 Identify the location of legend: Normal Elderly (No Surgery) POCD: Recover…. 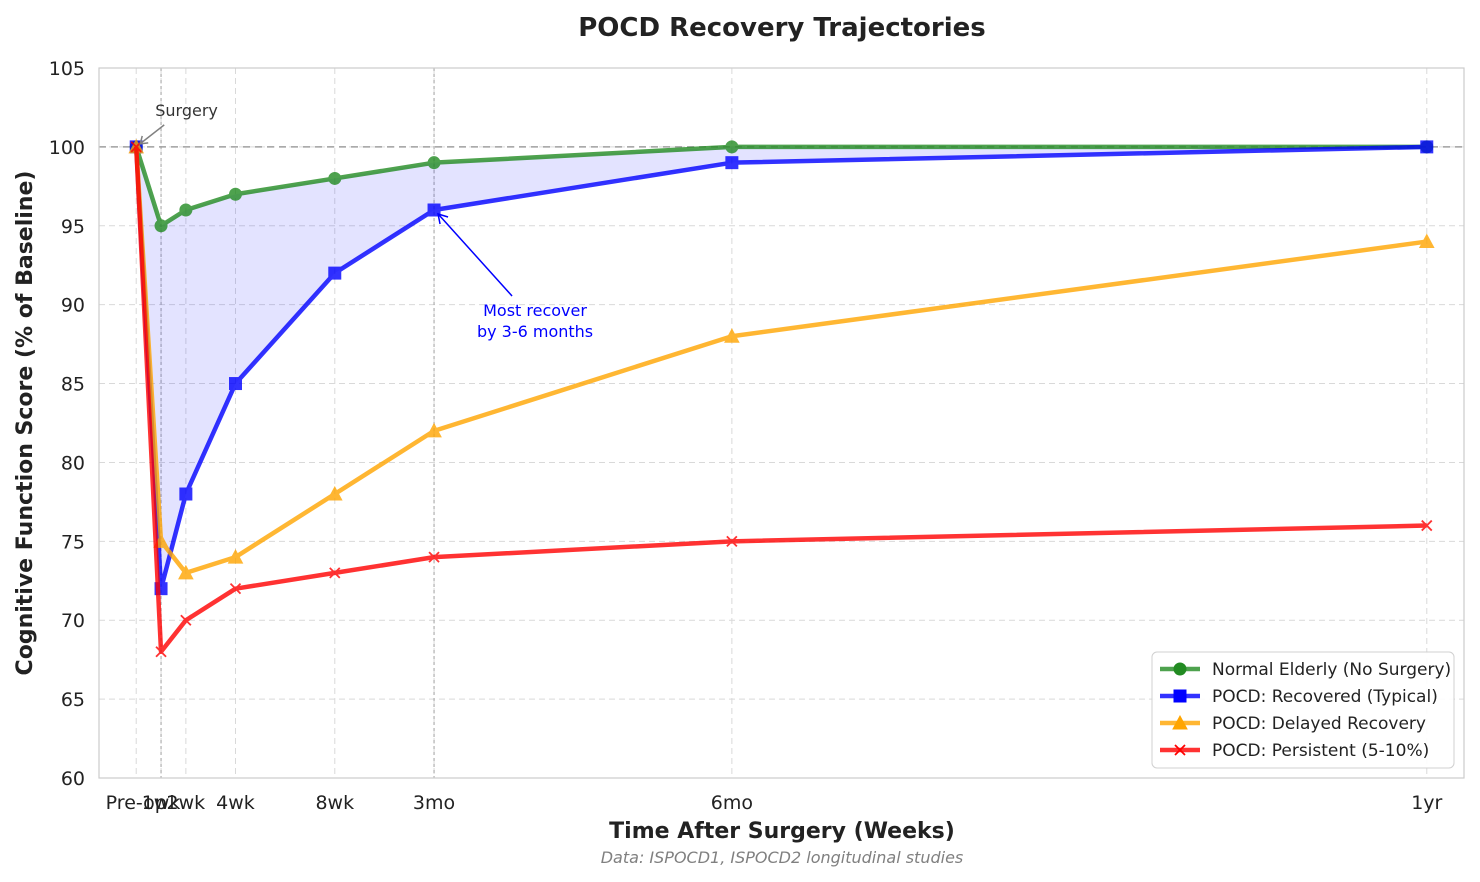
(1303, 710).